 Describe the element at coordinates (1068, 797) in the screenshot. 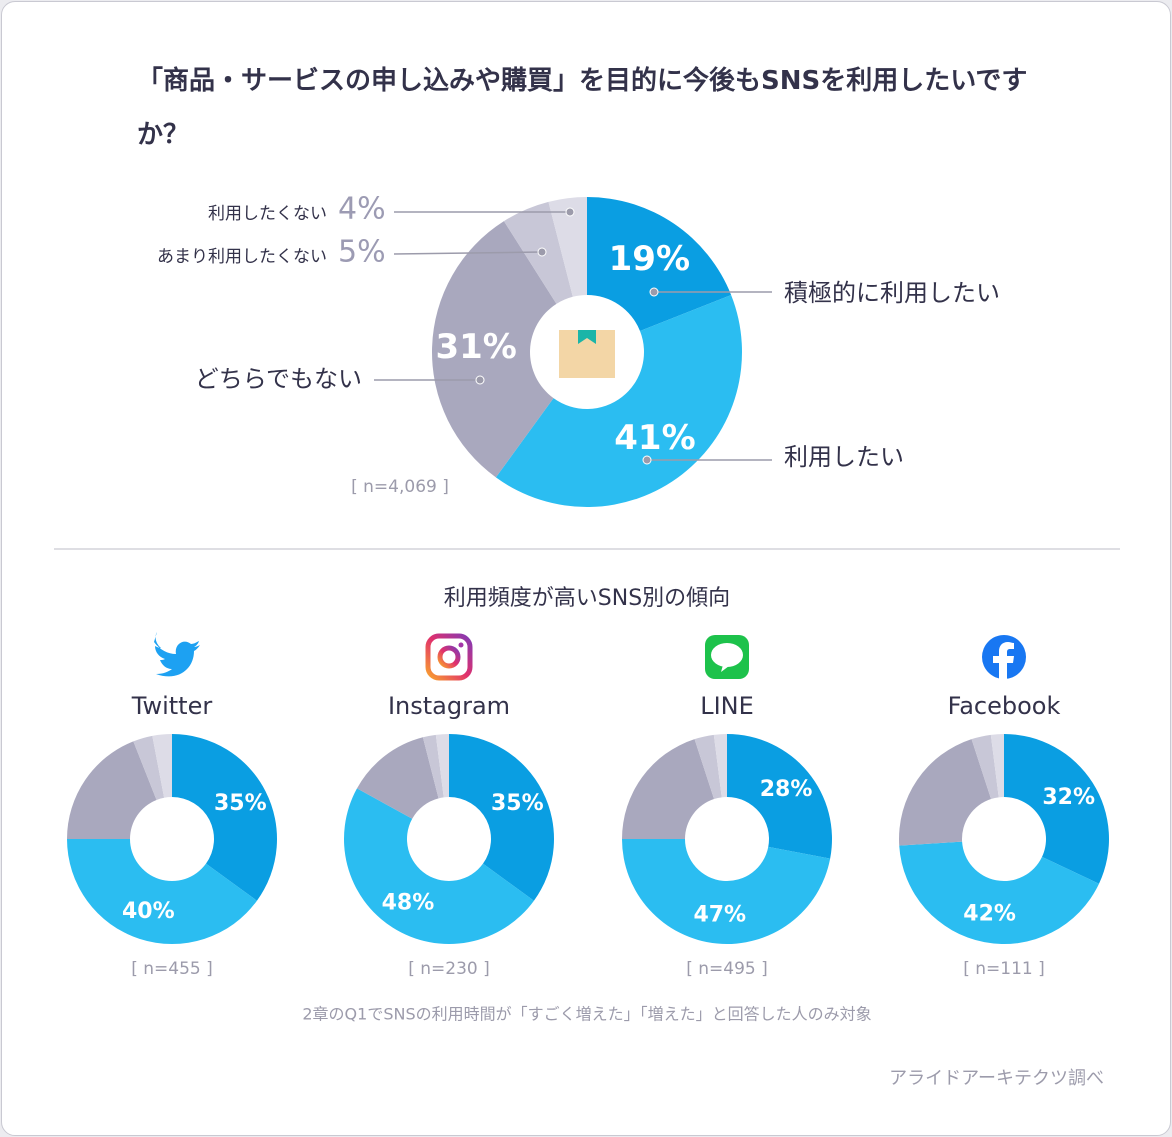

I see `value-label: 32%` at that location.